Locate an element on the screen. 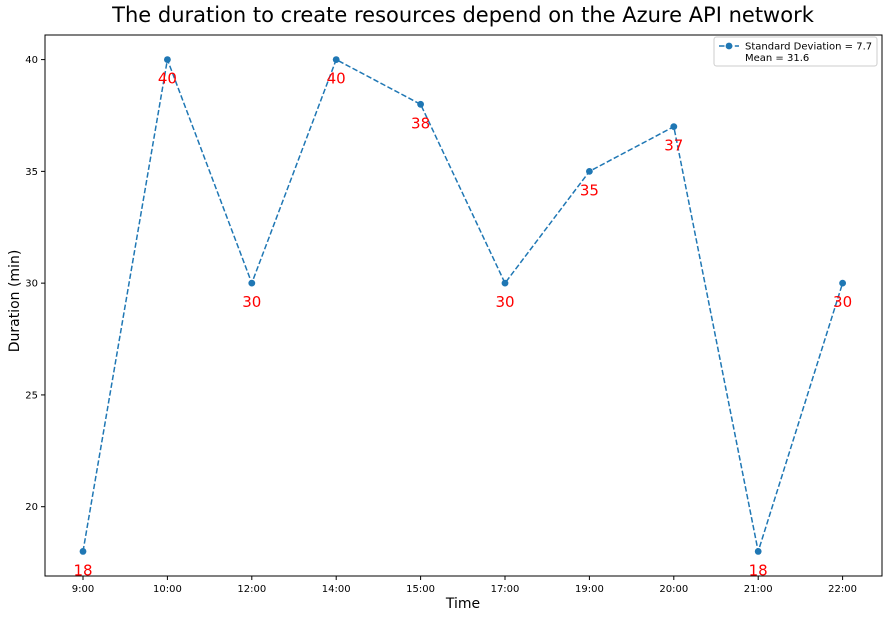 This screenshot has width=889, height=617. x-tick-label: 15:00 is located at coordinates (420, 589).